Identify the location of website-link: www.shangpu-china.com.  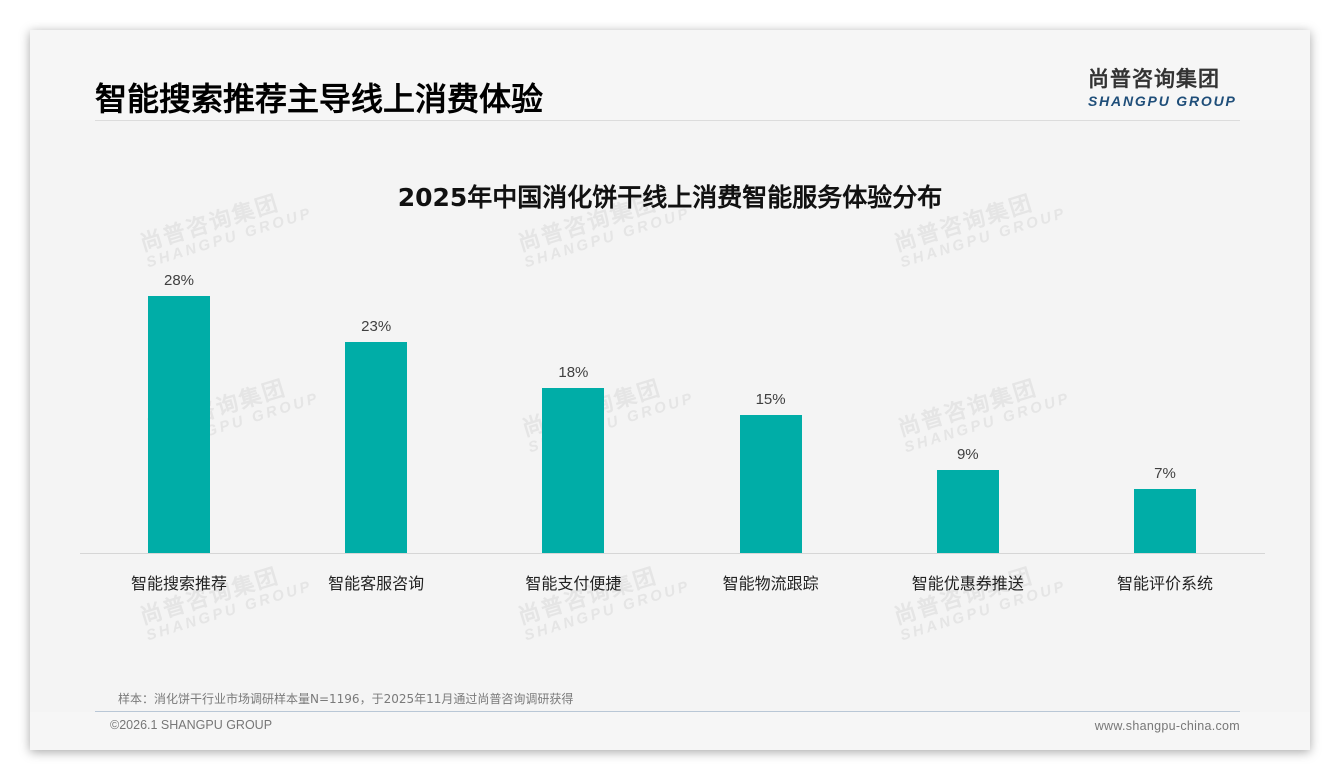
(1167, 726).